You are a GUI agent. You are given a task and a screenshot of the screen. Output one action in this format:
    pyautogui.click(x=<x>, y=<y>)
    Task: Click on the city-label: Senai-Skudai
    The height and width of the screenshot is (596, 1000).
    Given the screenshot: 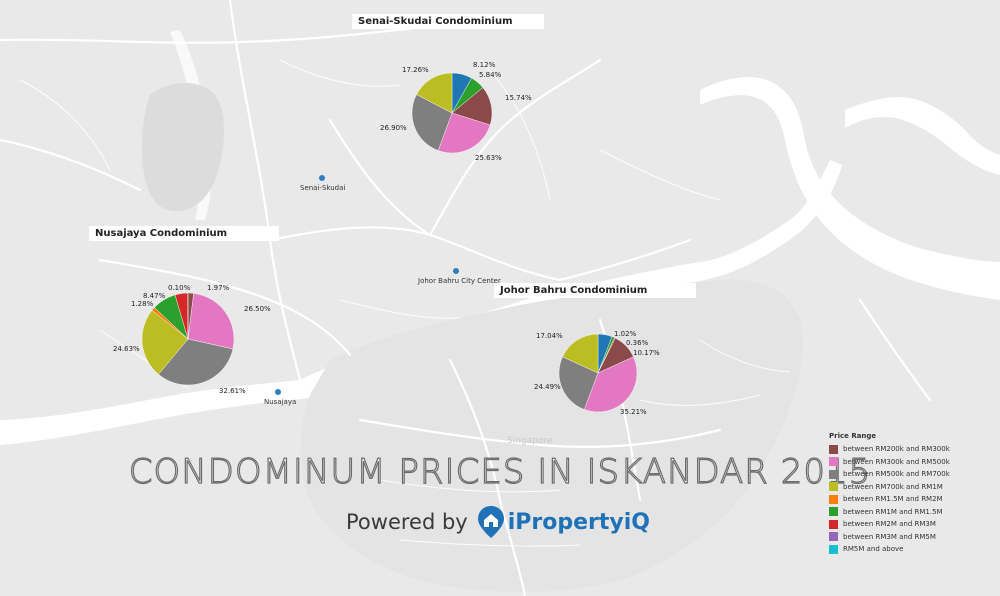 What is the action you would take?
    pyautogui.click(x=323, y=188)
    